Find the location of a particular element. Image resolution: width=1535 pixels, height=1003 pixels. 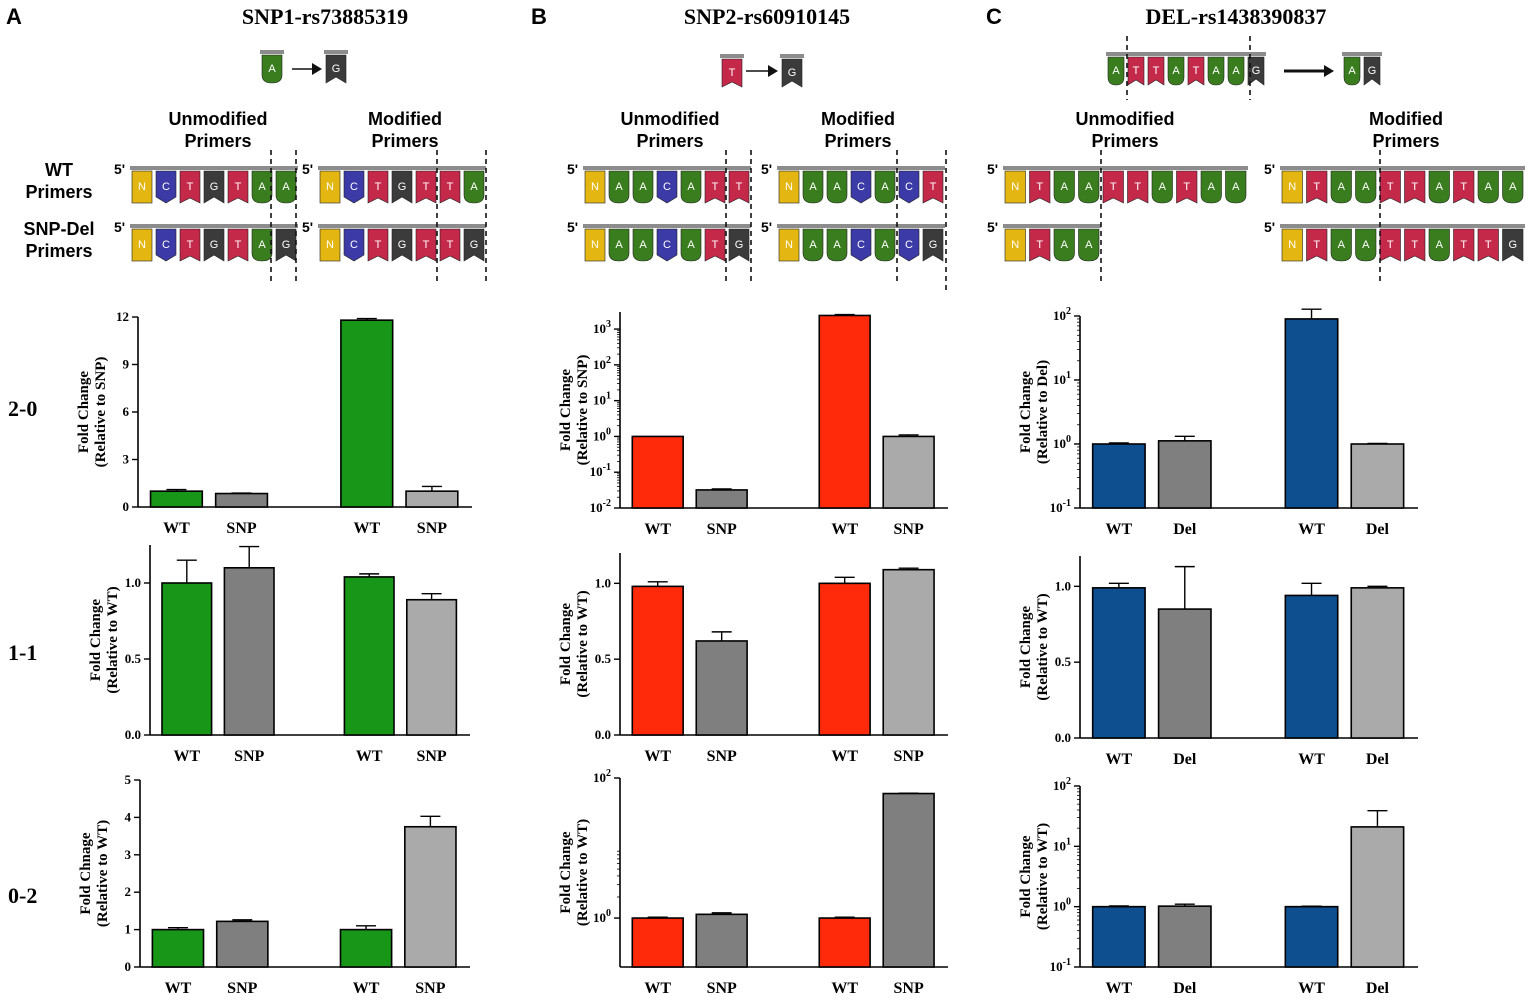

panel-letter-c: C is located at coordinates (994, 16).